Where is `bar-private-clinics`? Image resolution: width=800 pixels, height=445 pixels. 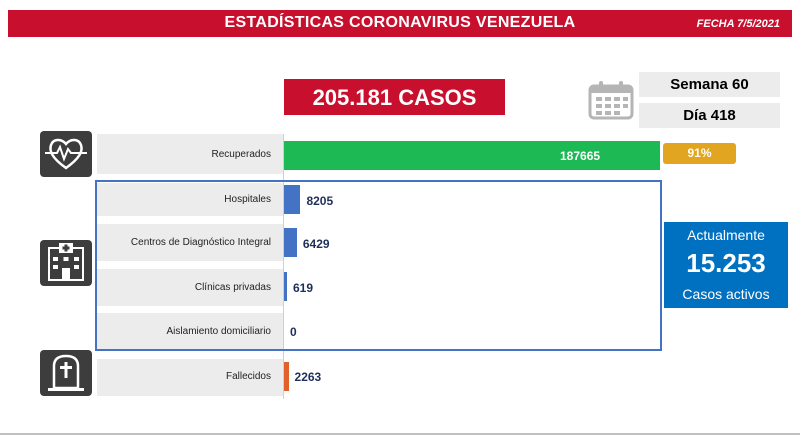
bar-private-clinics is located at coordinates (285, 286).